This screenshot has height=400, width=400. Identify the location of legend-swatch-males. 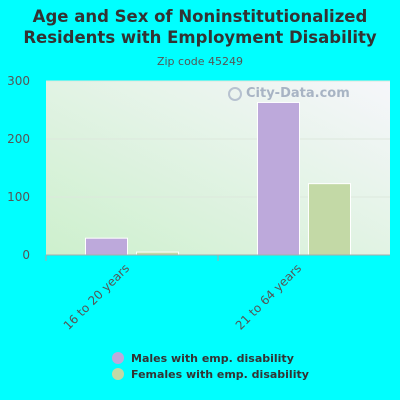
(118, 358).